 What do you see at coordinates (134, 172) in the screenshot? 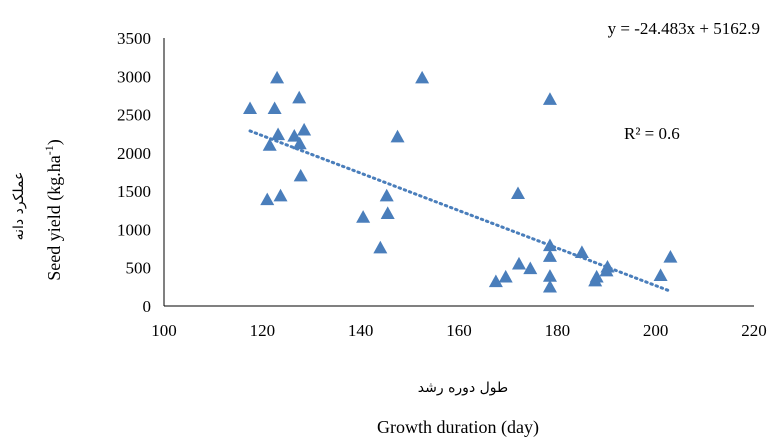
I see `y-tick-labels: 0 500 1000 1500 2000 2500 3000 3500` at bounding box center [134, 172].